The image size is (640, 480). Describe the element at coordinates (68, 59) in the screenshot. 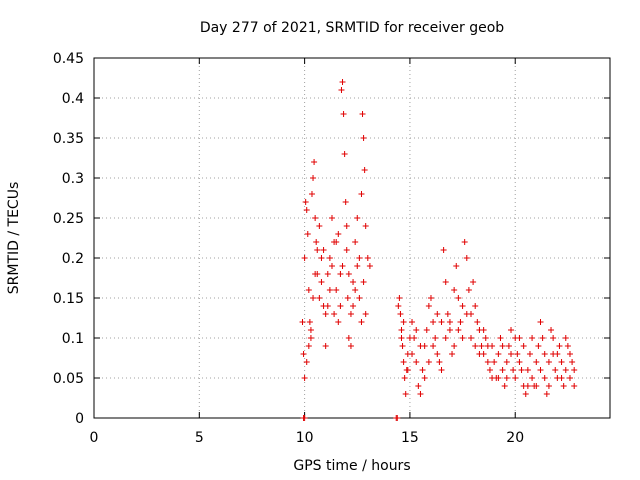

I see `y-tick-label: 0.45` at that location.